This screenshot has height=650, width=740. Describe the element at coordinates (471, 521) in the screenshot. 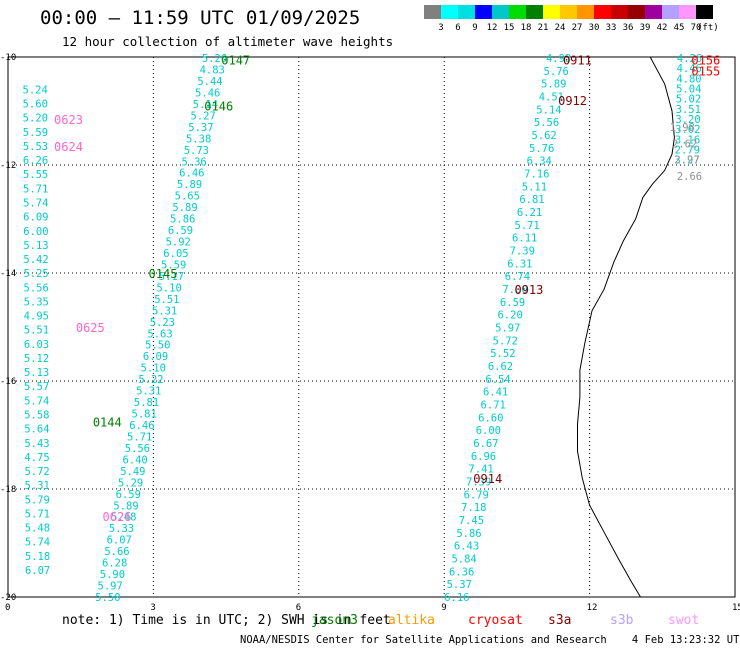

I see `wave-height-label: 7.45` at that location.